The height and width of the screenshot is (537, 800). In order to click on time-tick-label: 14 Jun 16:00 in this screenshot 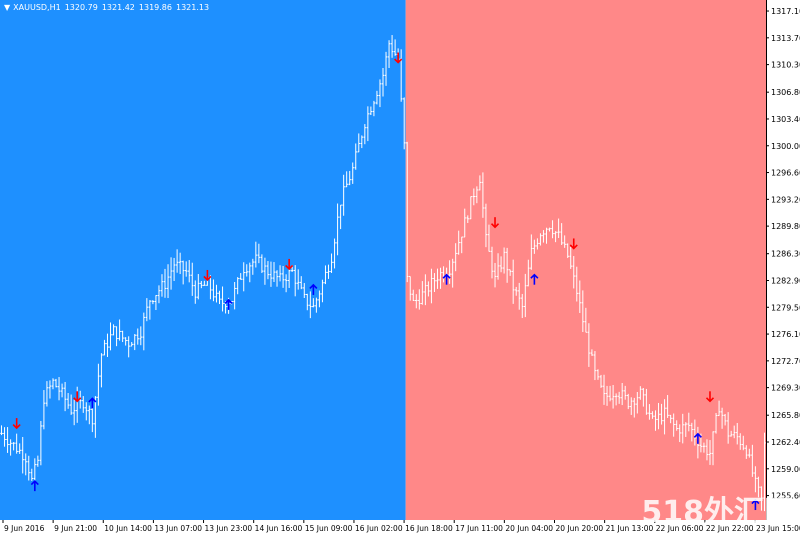, I will do `click(279, 528)`.